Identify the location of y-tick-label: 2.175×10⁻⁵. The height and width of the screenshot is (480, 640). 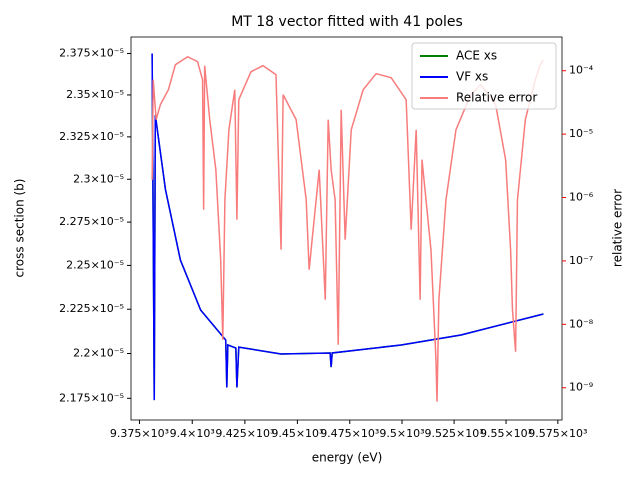
(91, 397).